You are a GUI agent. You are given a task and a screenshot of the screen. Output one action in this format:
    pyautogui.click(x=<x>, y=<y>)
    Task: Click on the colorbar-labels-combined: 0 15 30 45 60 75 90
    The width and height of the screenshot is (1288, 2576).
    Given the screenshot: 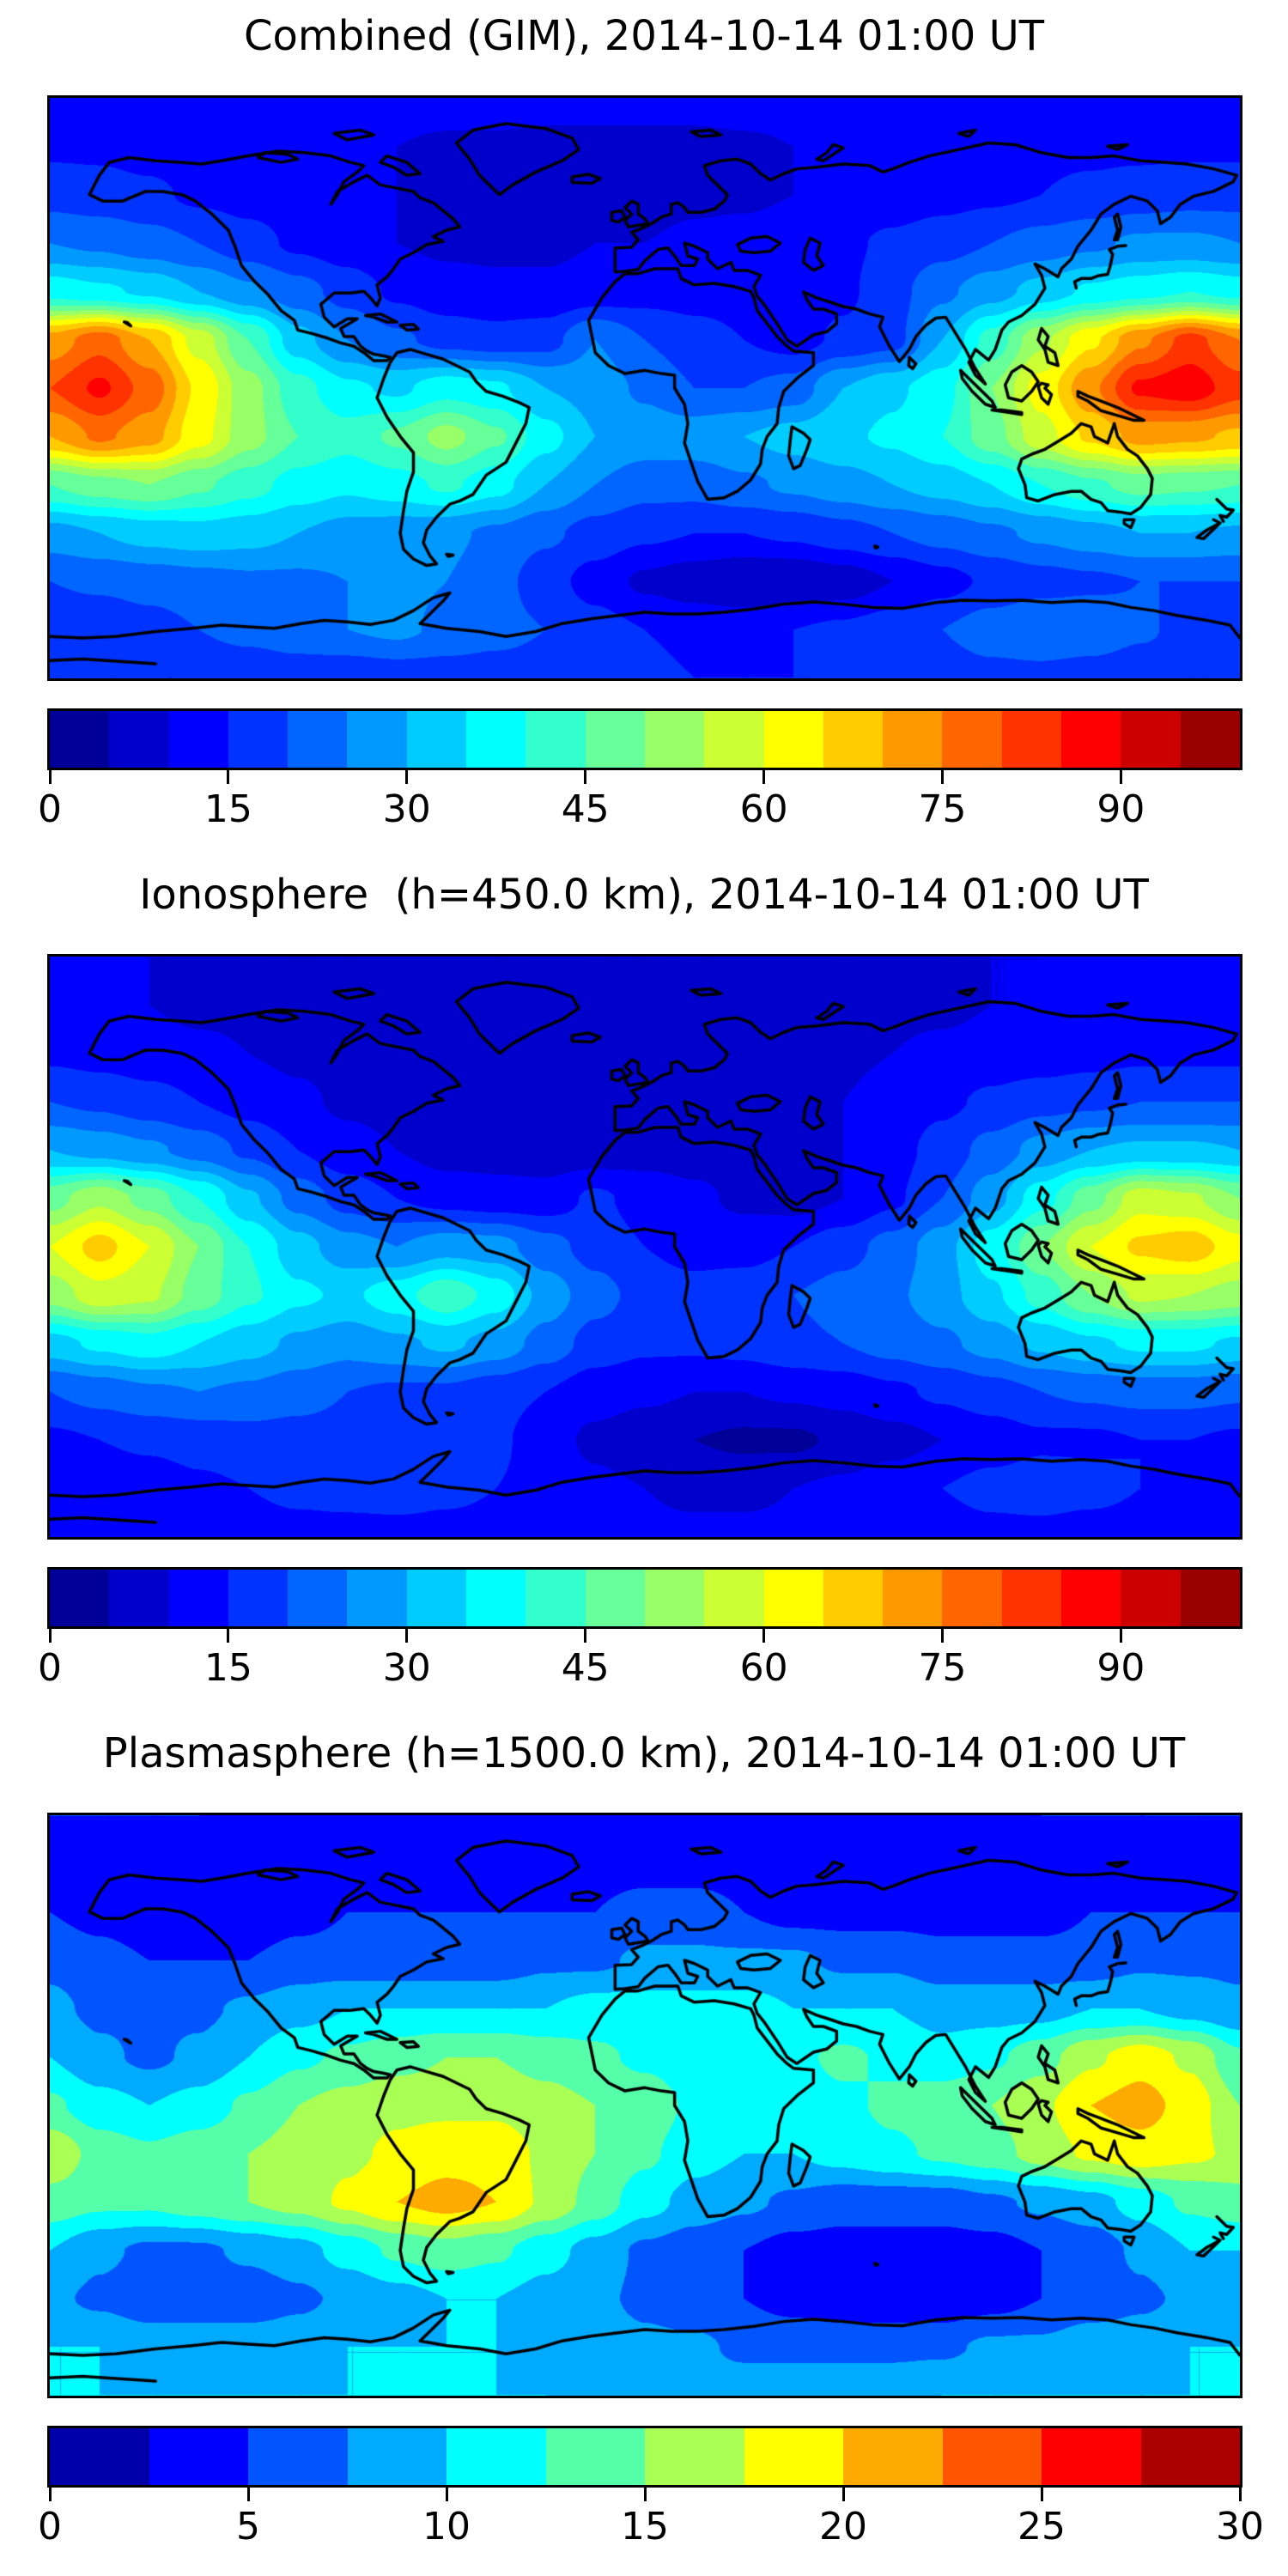 What is the action you would take?
    pyautogui.click(x=639, y=810)
    